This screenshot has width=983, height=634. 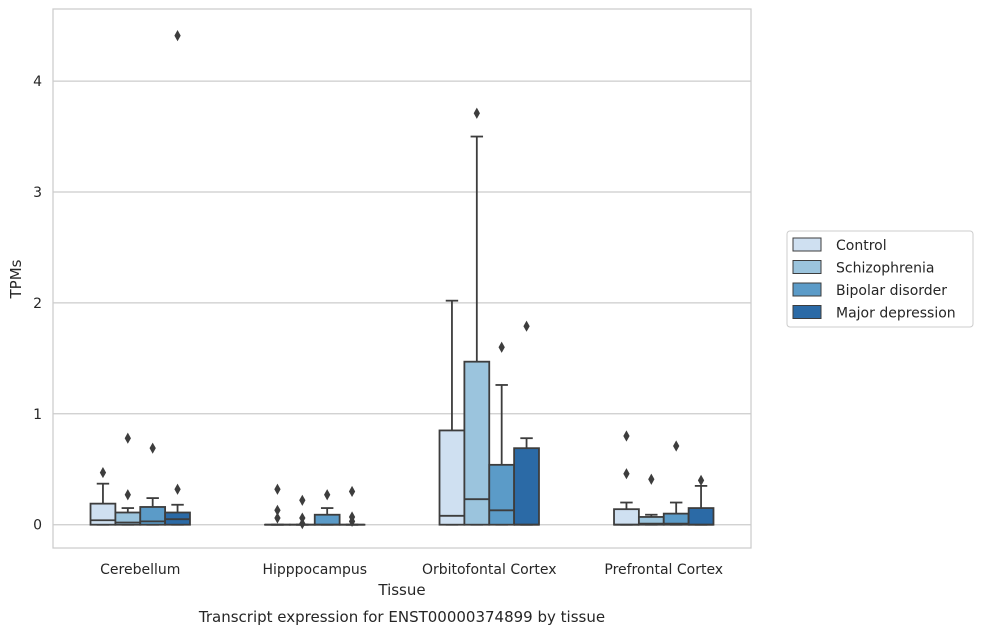 What do you see at coordinates (885, 269) in the screenshot?
I see `legend-label: Schizophrenia` at bounding box center [885, 269].